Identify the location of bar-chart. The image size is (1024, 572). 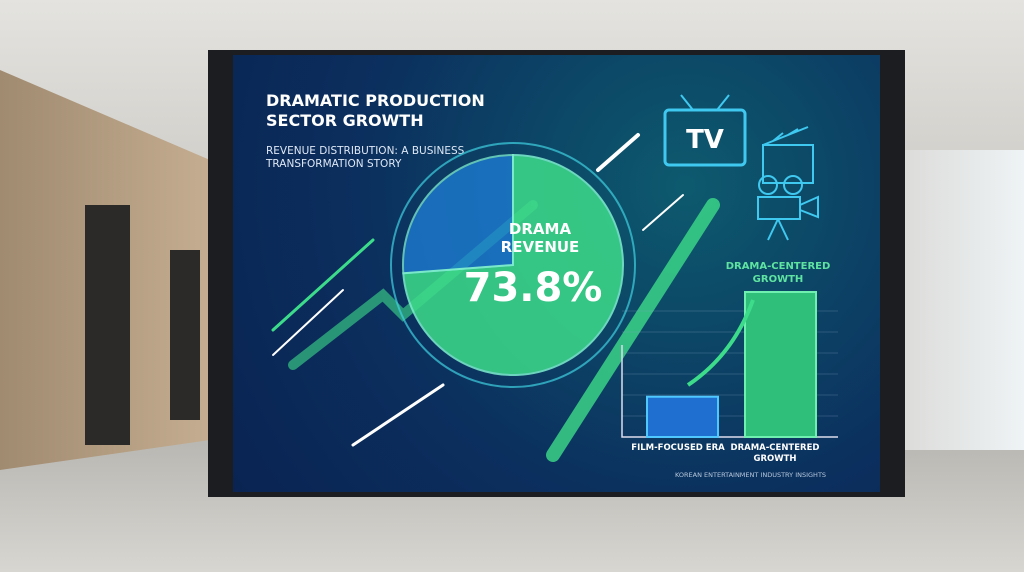
(729, 365).